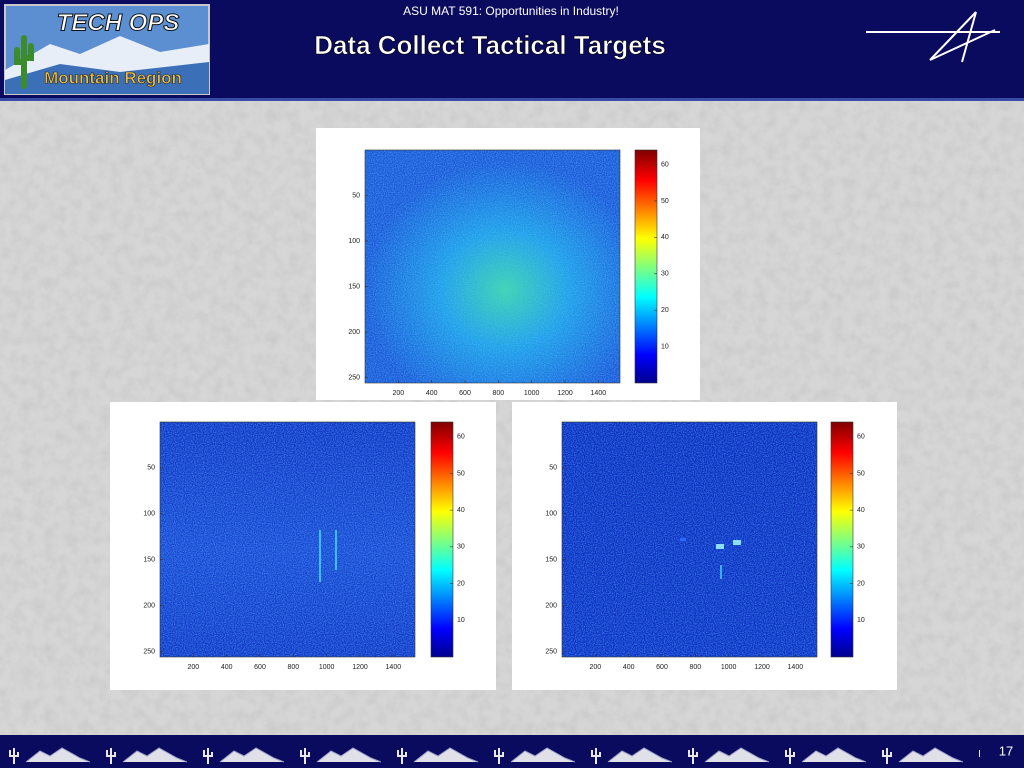 The height and width of the screenshot is (768, 1024). What do you see at coordinates (107, 49) in the screenshot?
I see `logo: TECH OPS Mountain Region` at bounding box center [107, 49].